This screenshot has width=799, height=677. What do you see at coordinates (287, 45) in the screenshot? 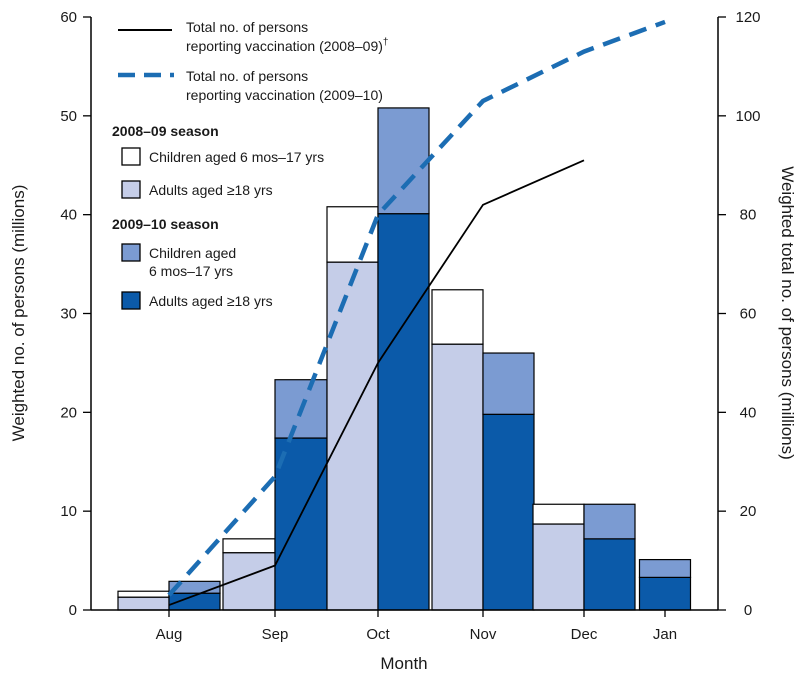
I see `legend-line-2008-label-2: reporting vaccination (2008–09)†` at bounding box center [287, 45].